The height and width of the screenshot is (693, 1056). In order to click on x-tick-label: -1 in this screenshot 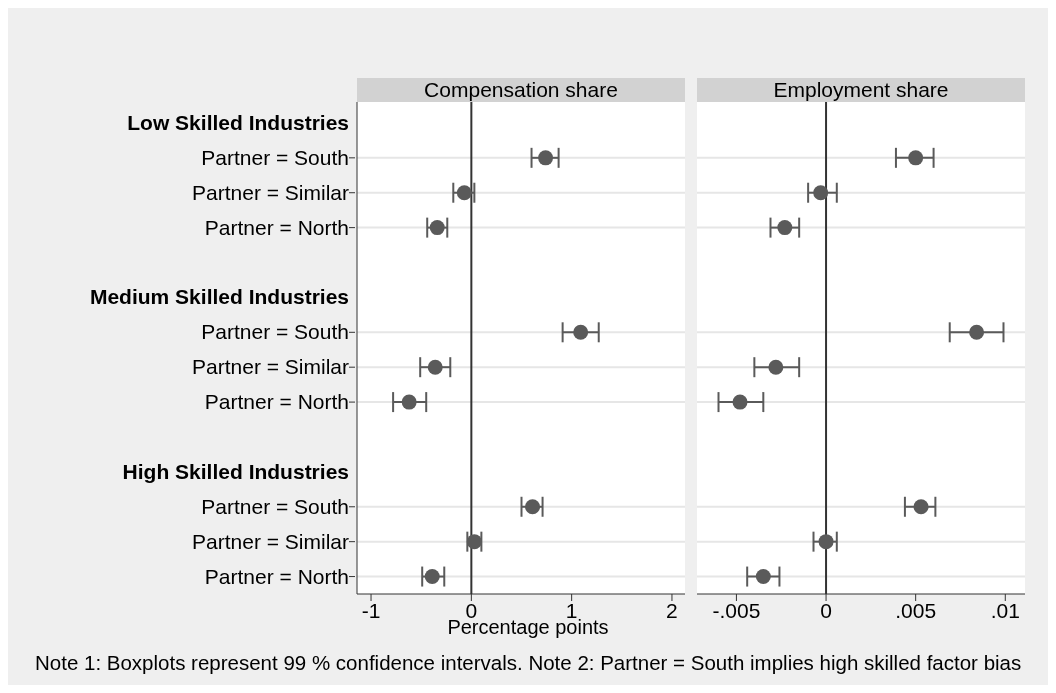, I will do `click(371, 610)`.